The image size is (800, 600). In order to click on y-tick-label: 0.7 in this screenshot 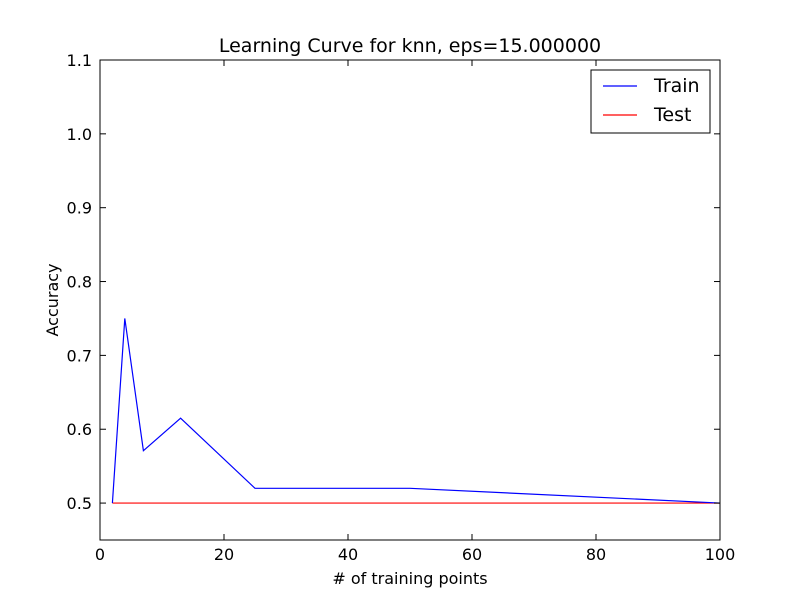, I will do `click(79, 355)`.